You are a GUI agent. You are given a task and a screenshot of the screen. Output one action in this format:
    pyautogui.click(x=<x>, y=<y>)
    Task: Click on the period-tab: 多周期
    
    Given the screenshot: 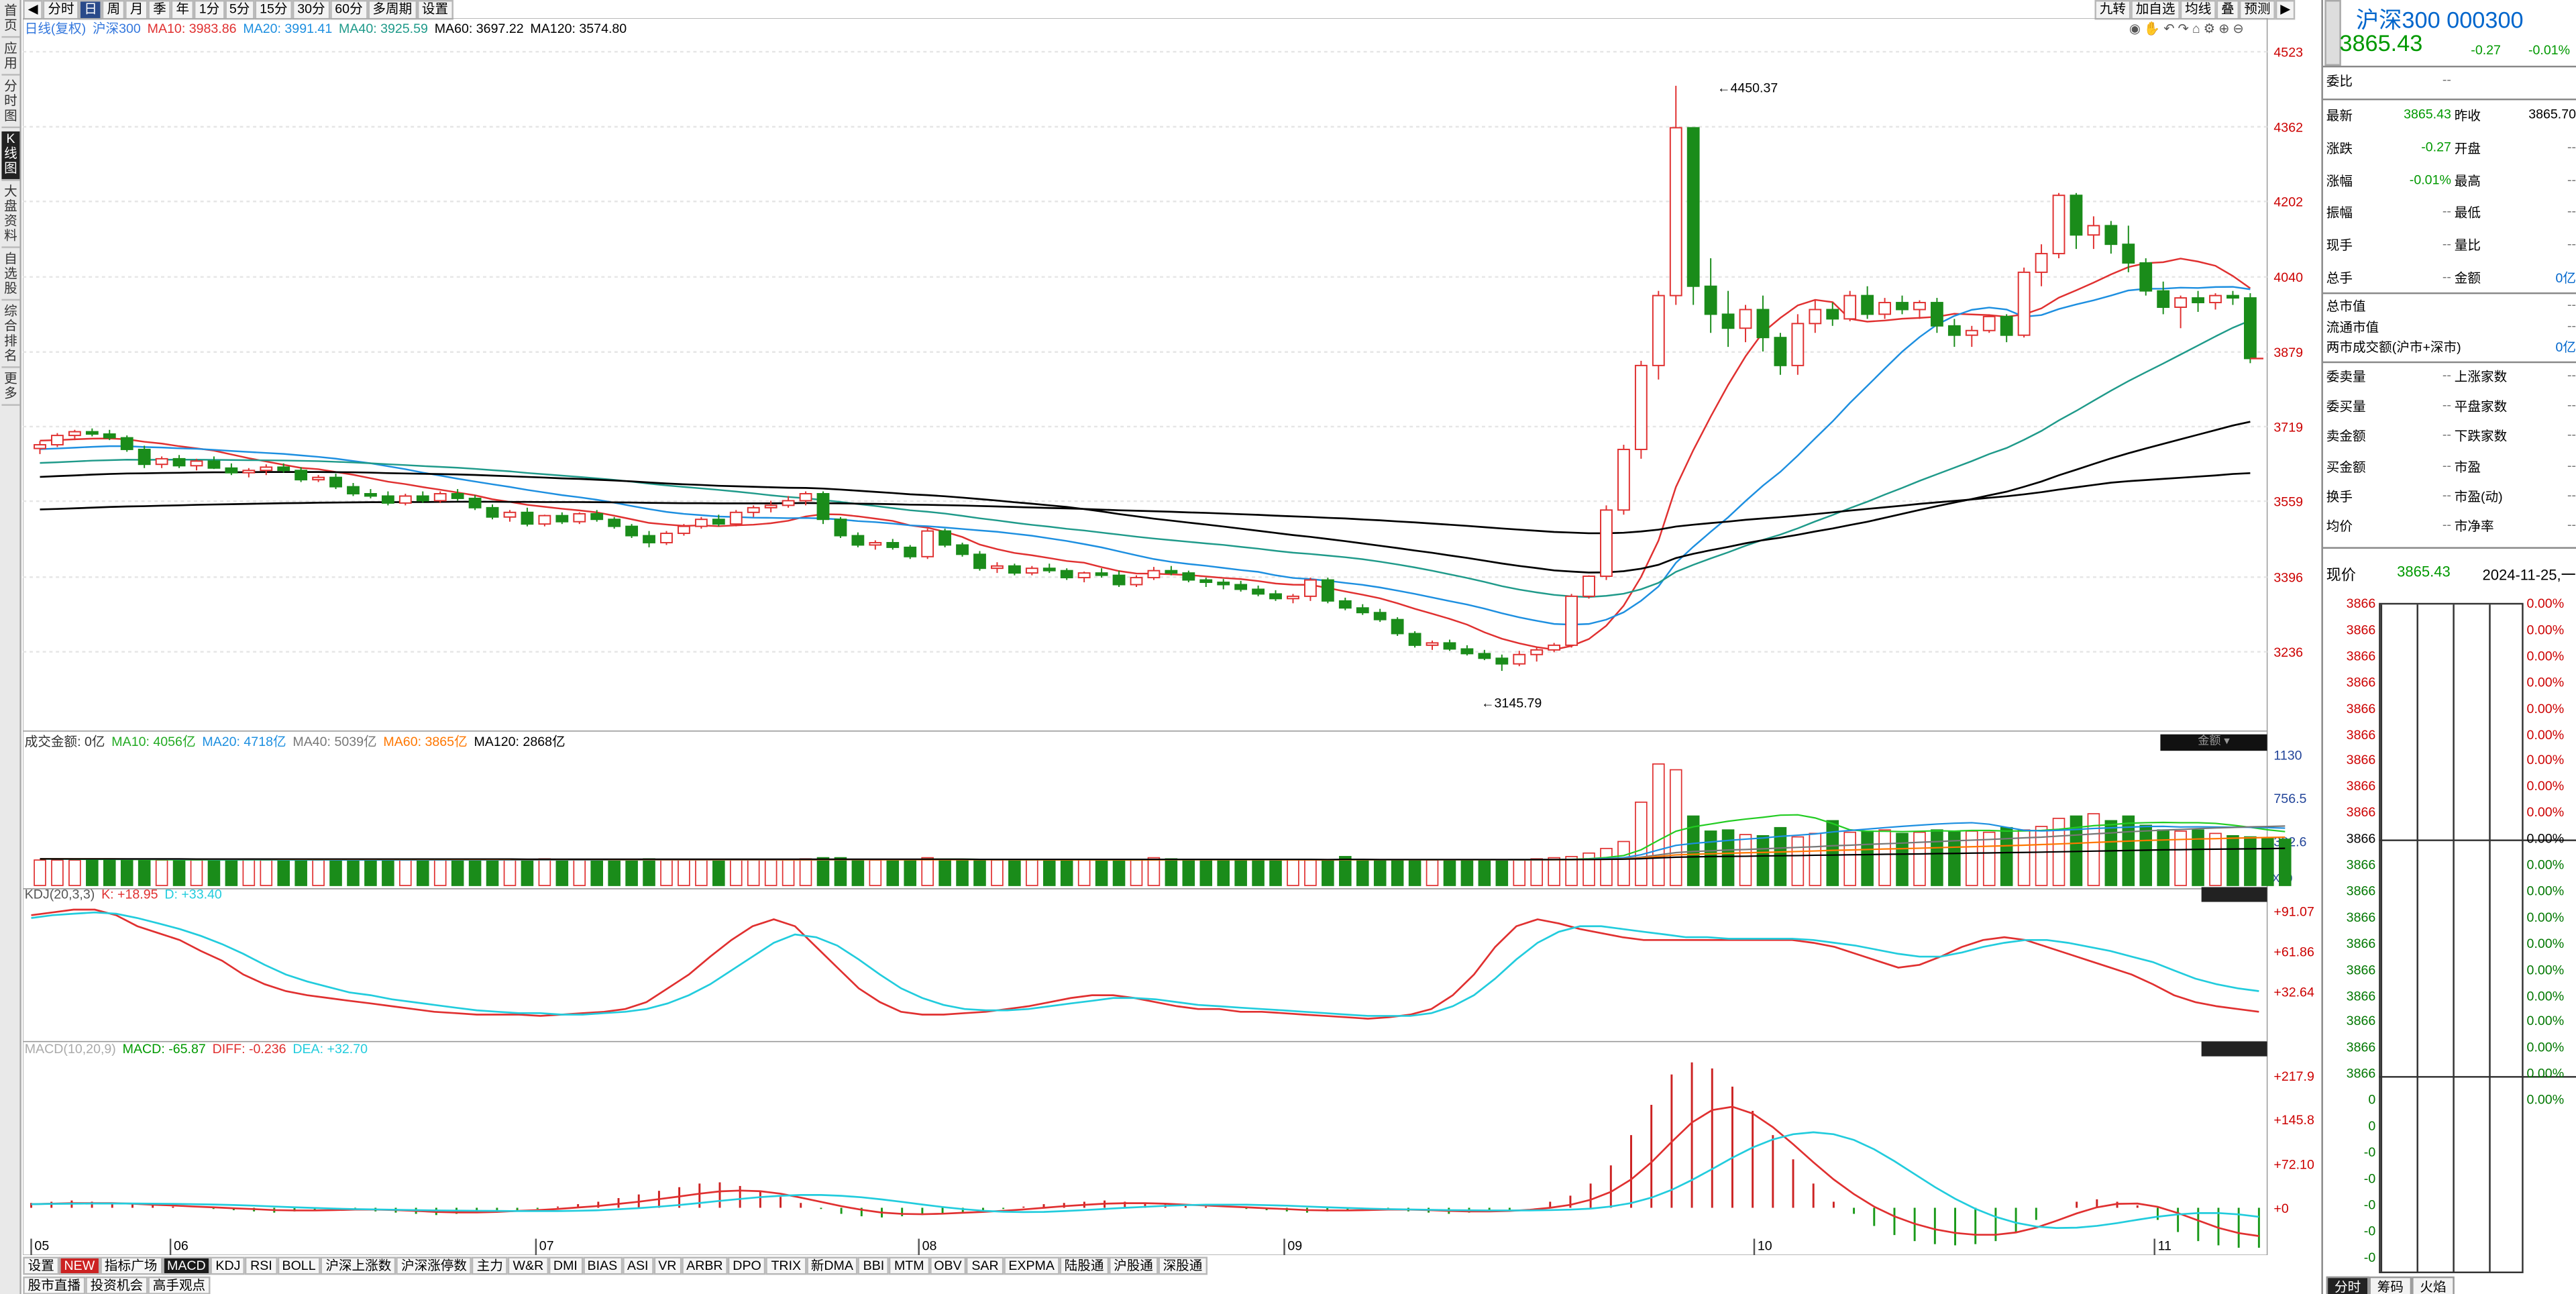 What is the action you would take?
    pyautogui.click(x=392, y=10)
    